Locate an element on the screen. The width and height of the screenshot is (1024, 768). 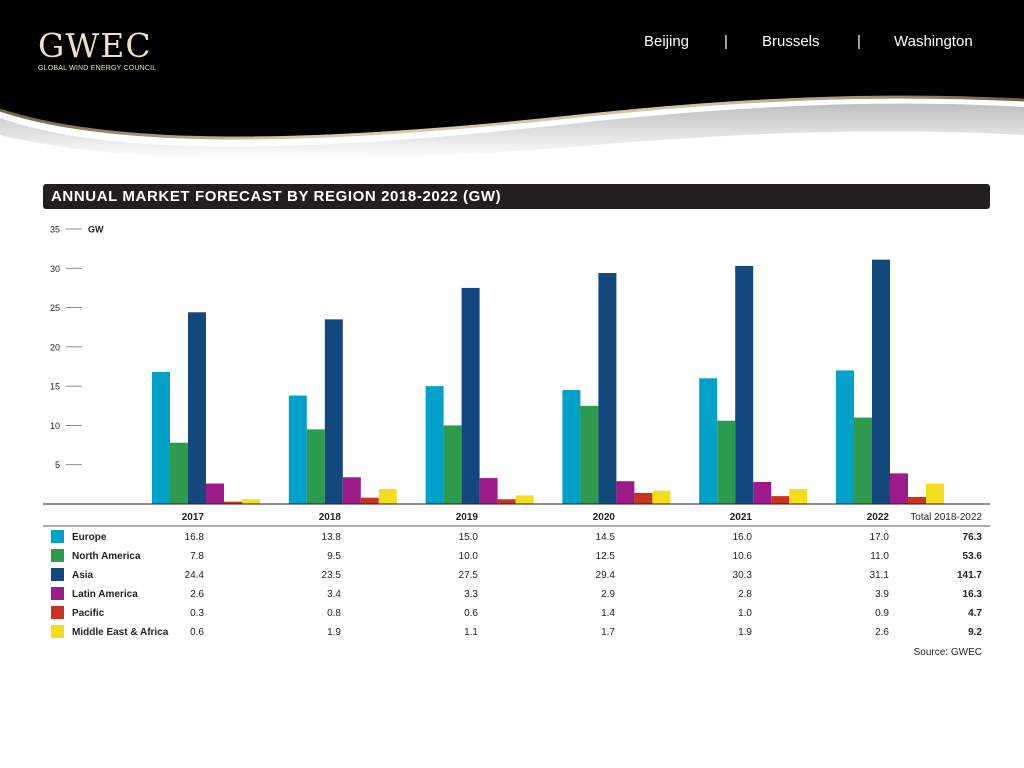
table-cell-total: 9.2 is located at coordinates (975, 632).